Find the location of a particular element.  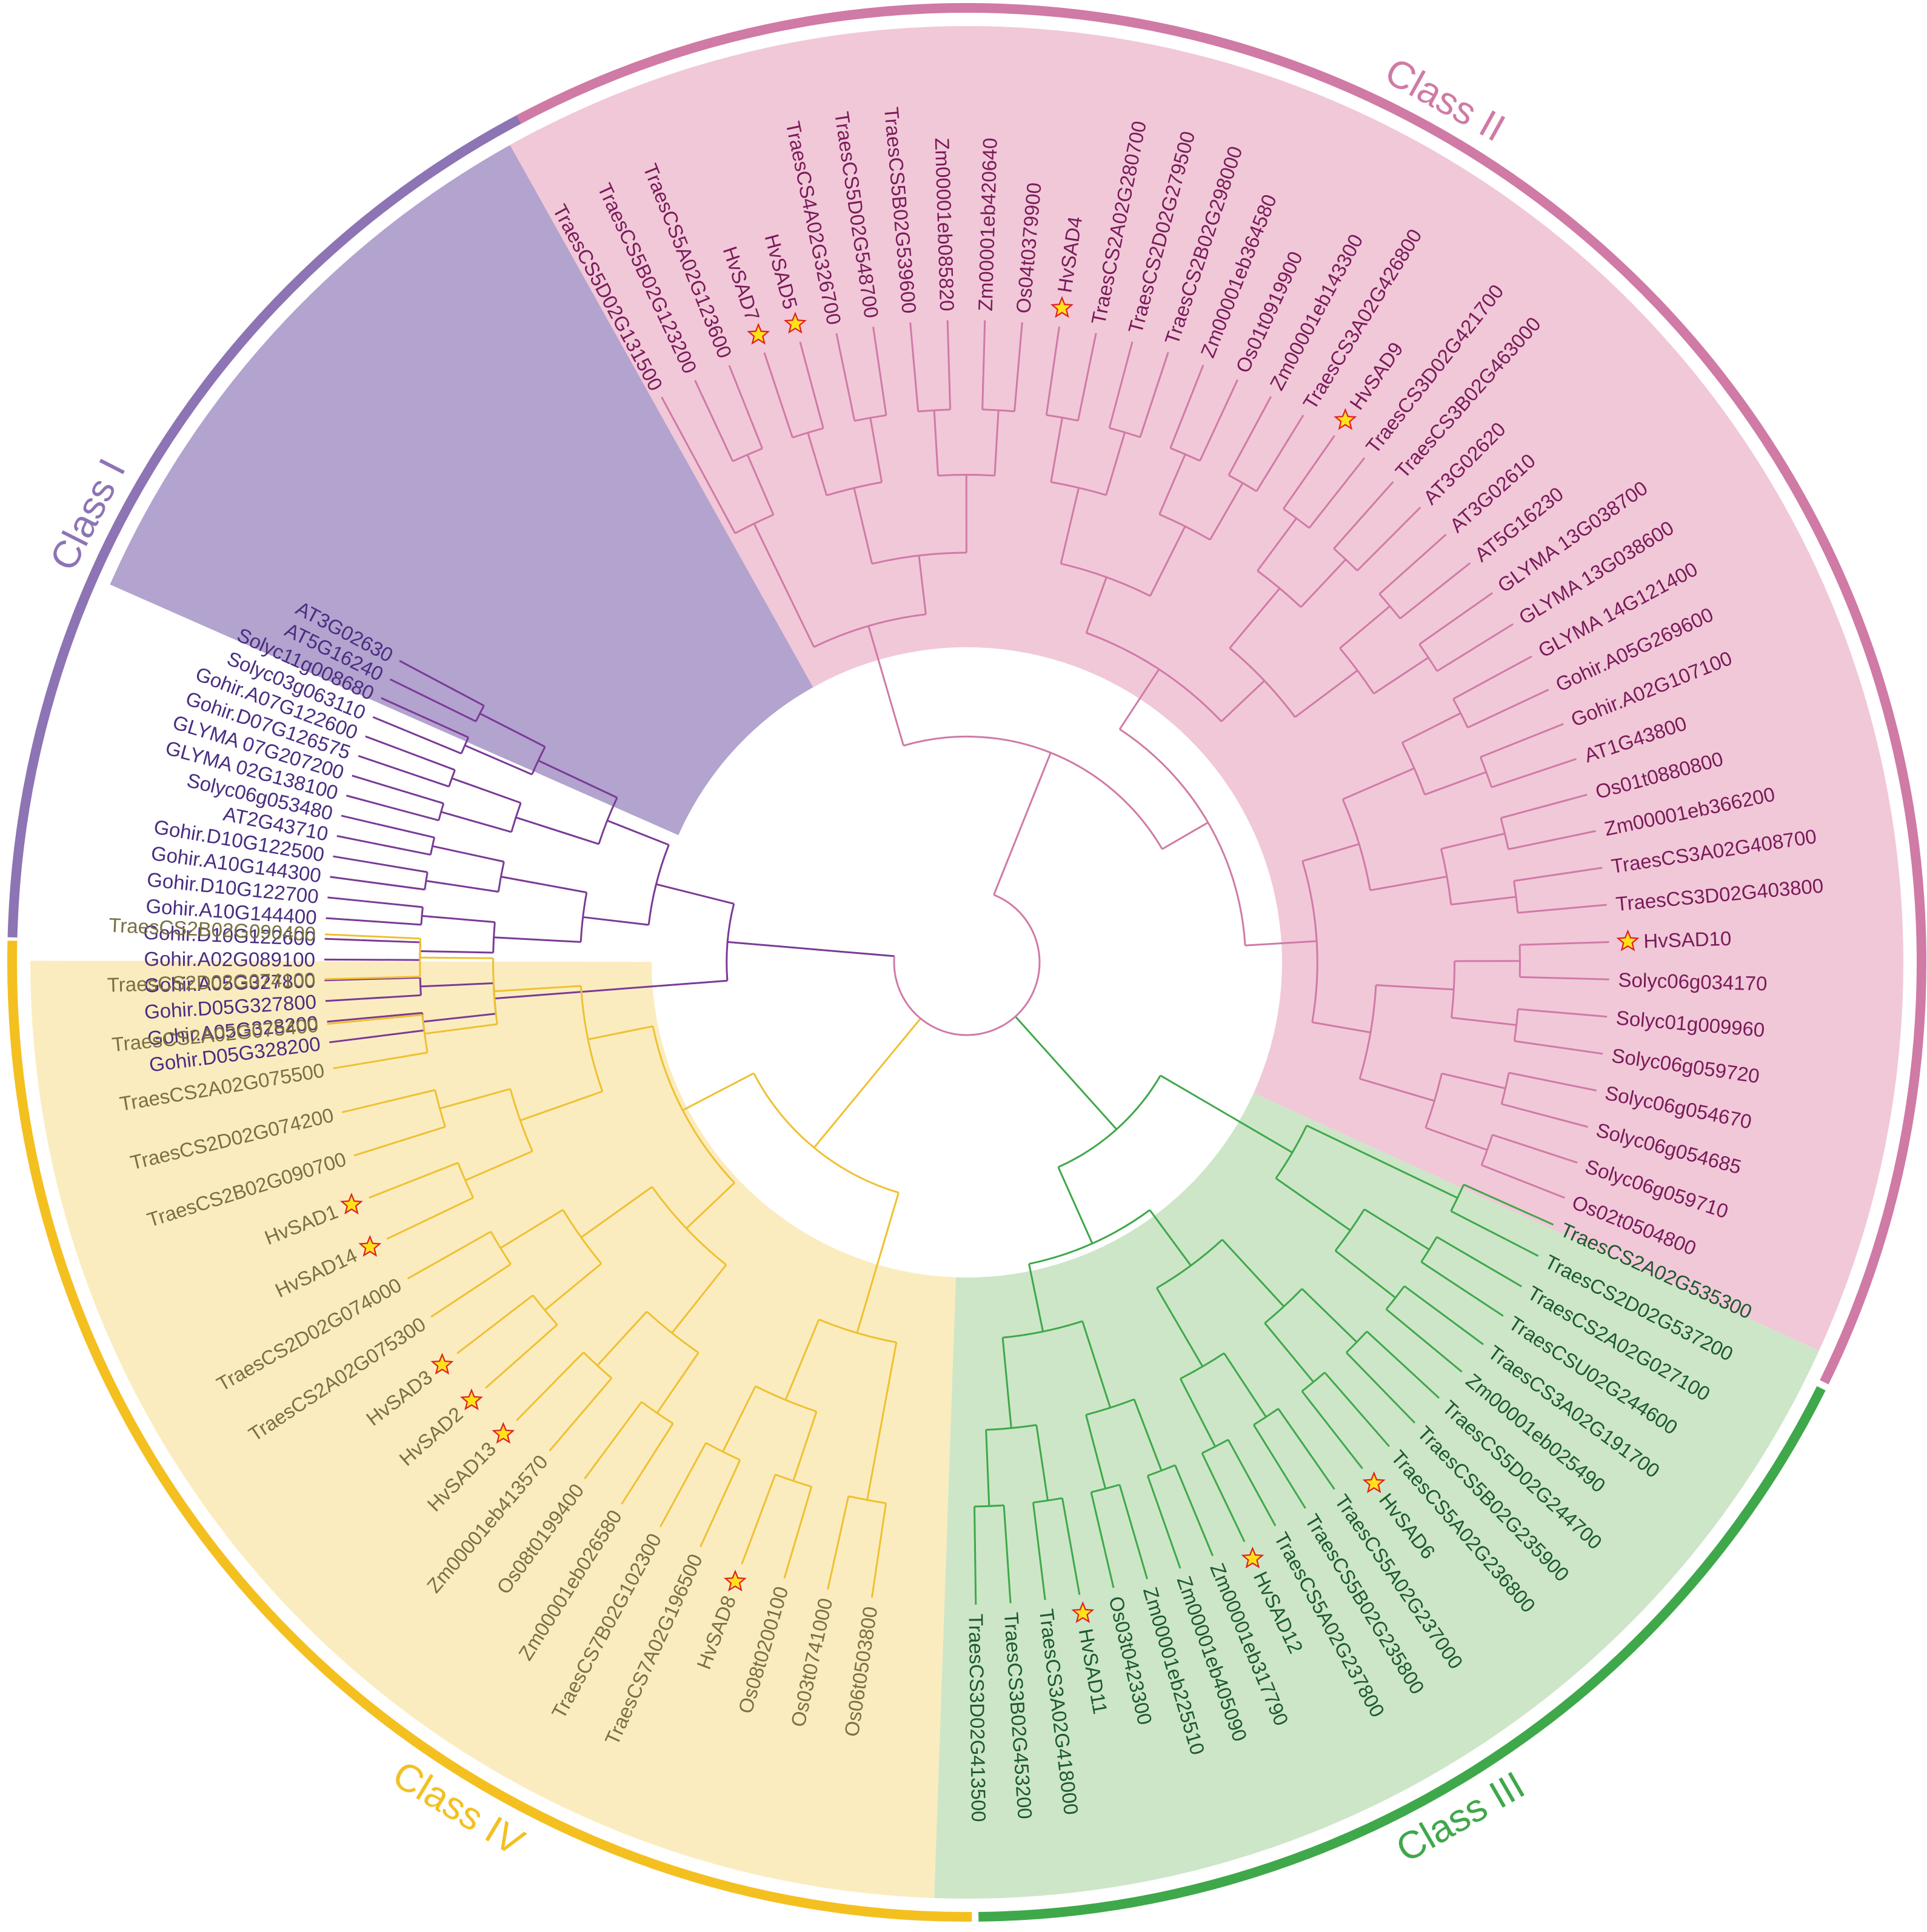

class-sector-I is located at coordinates (467, 482).